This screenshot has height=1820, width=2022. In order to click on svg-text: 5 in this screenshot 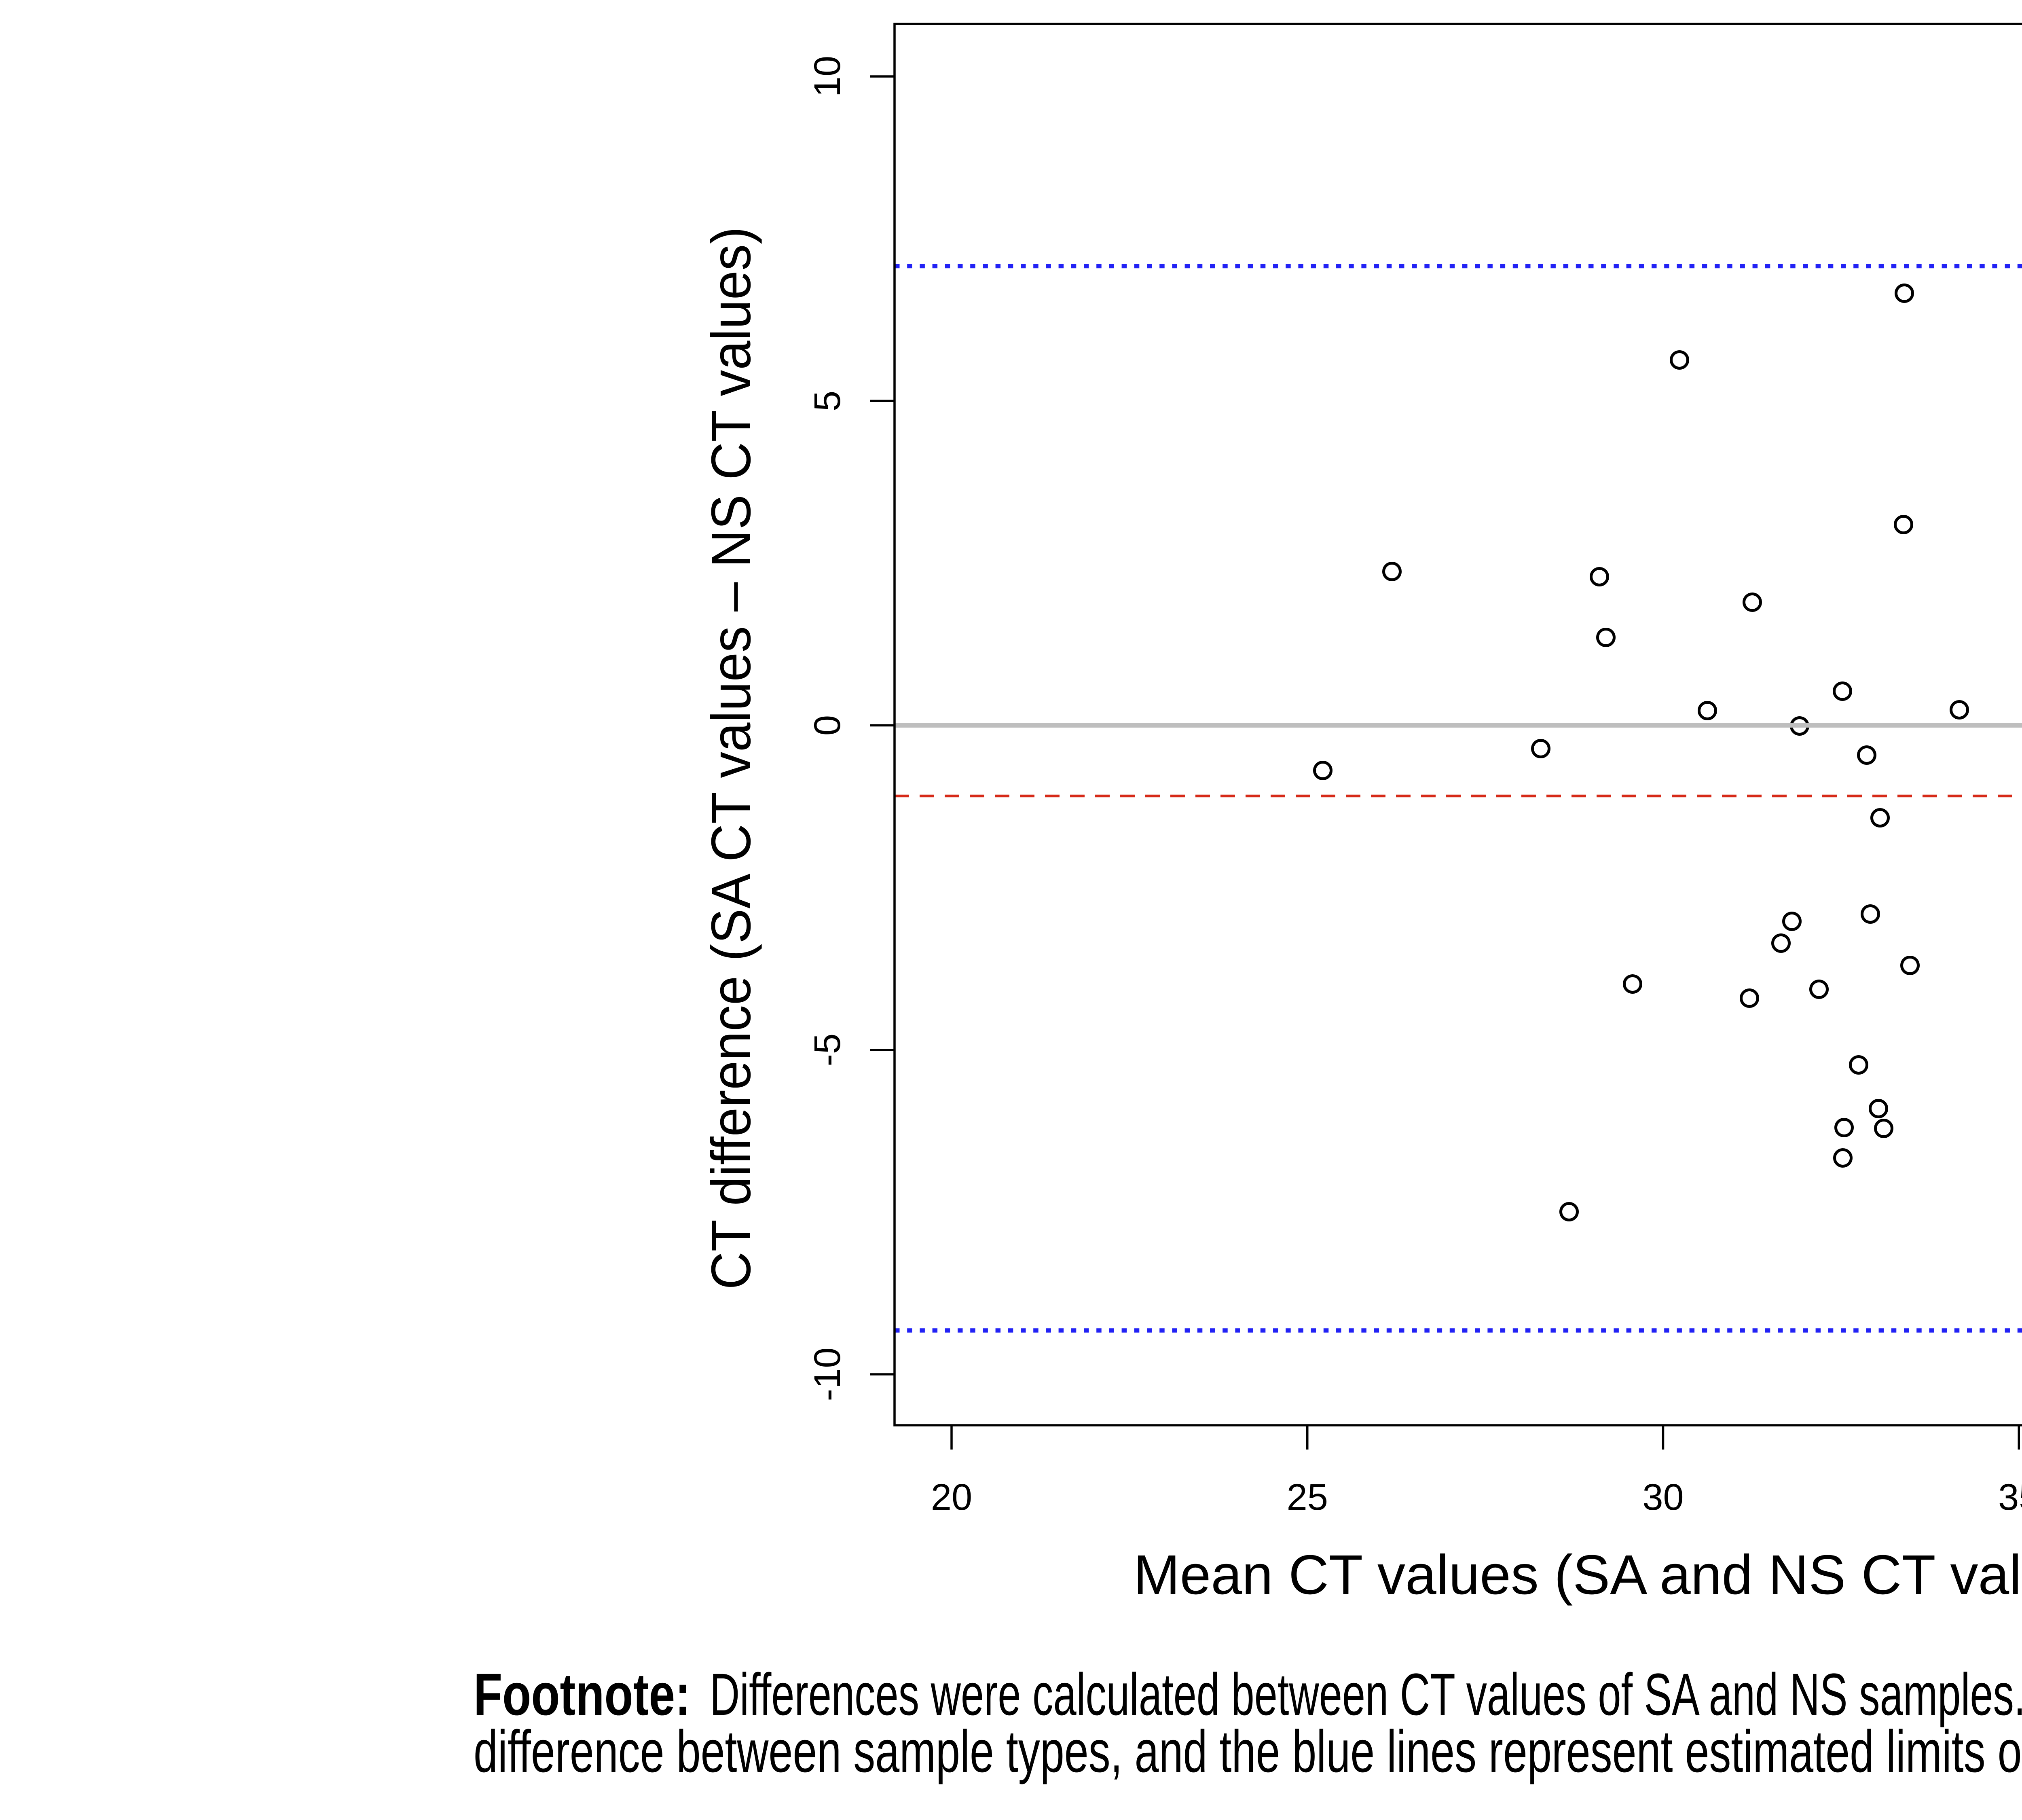, I will do `click(827, 401)`.